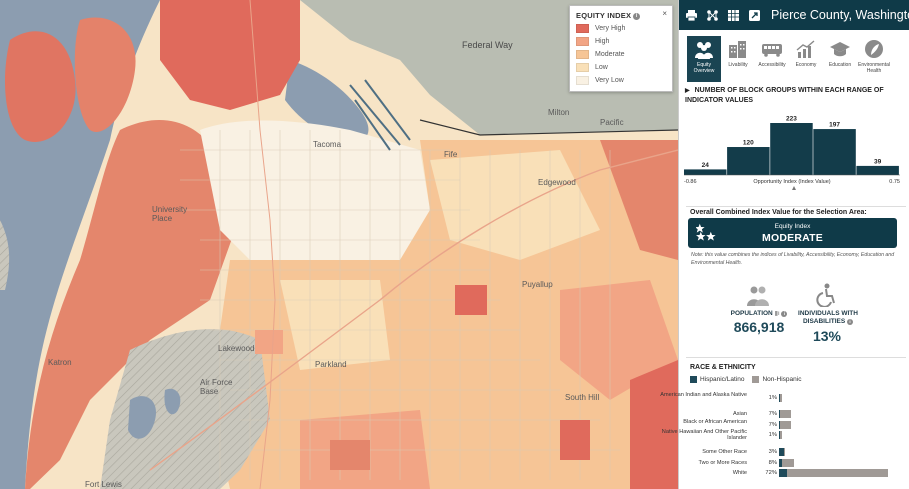 The height and width of the screenshot is (489, 909). Describe the element at coordinates (759, 327) in the screenshot. I see `population-value: 866,918` at that location.